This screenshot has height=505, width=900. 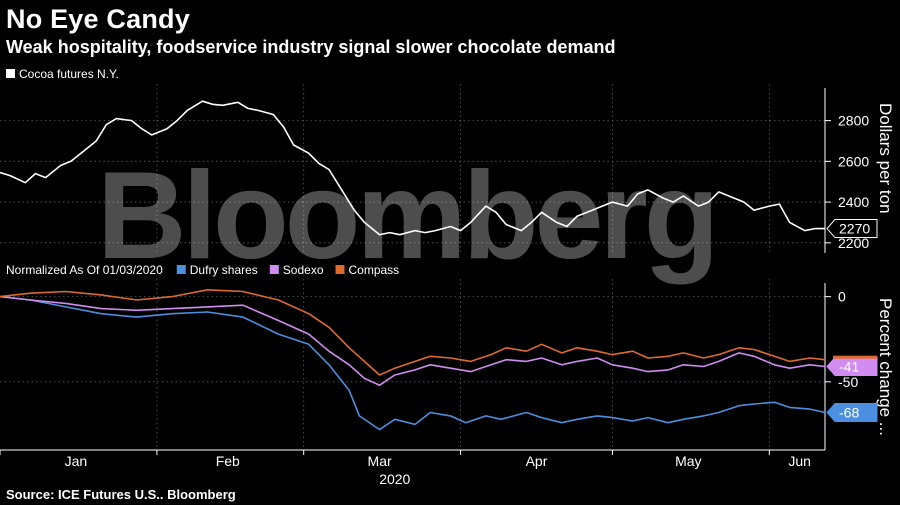 What do you see at coordinates (303, 270) in the screenshot?
I see `legend-label: Sodexo` at bounding box center [303, 270].